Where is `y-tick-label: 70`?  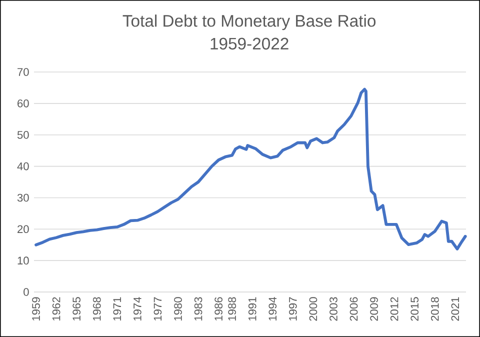 y-tick-label: 70 is located at coordinates (23, 72).